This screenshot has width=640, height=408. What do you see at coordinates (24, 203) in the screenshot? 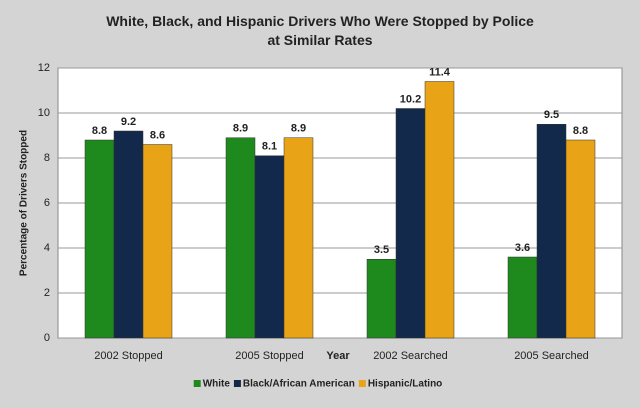
I see `y-axis-label: Percentage of Drivers Stopped` at bounding box center [24, 203].